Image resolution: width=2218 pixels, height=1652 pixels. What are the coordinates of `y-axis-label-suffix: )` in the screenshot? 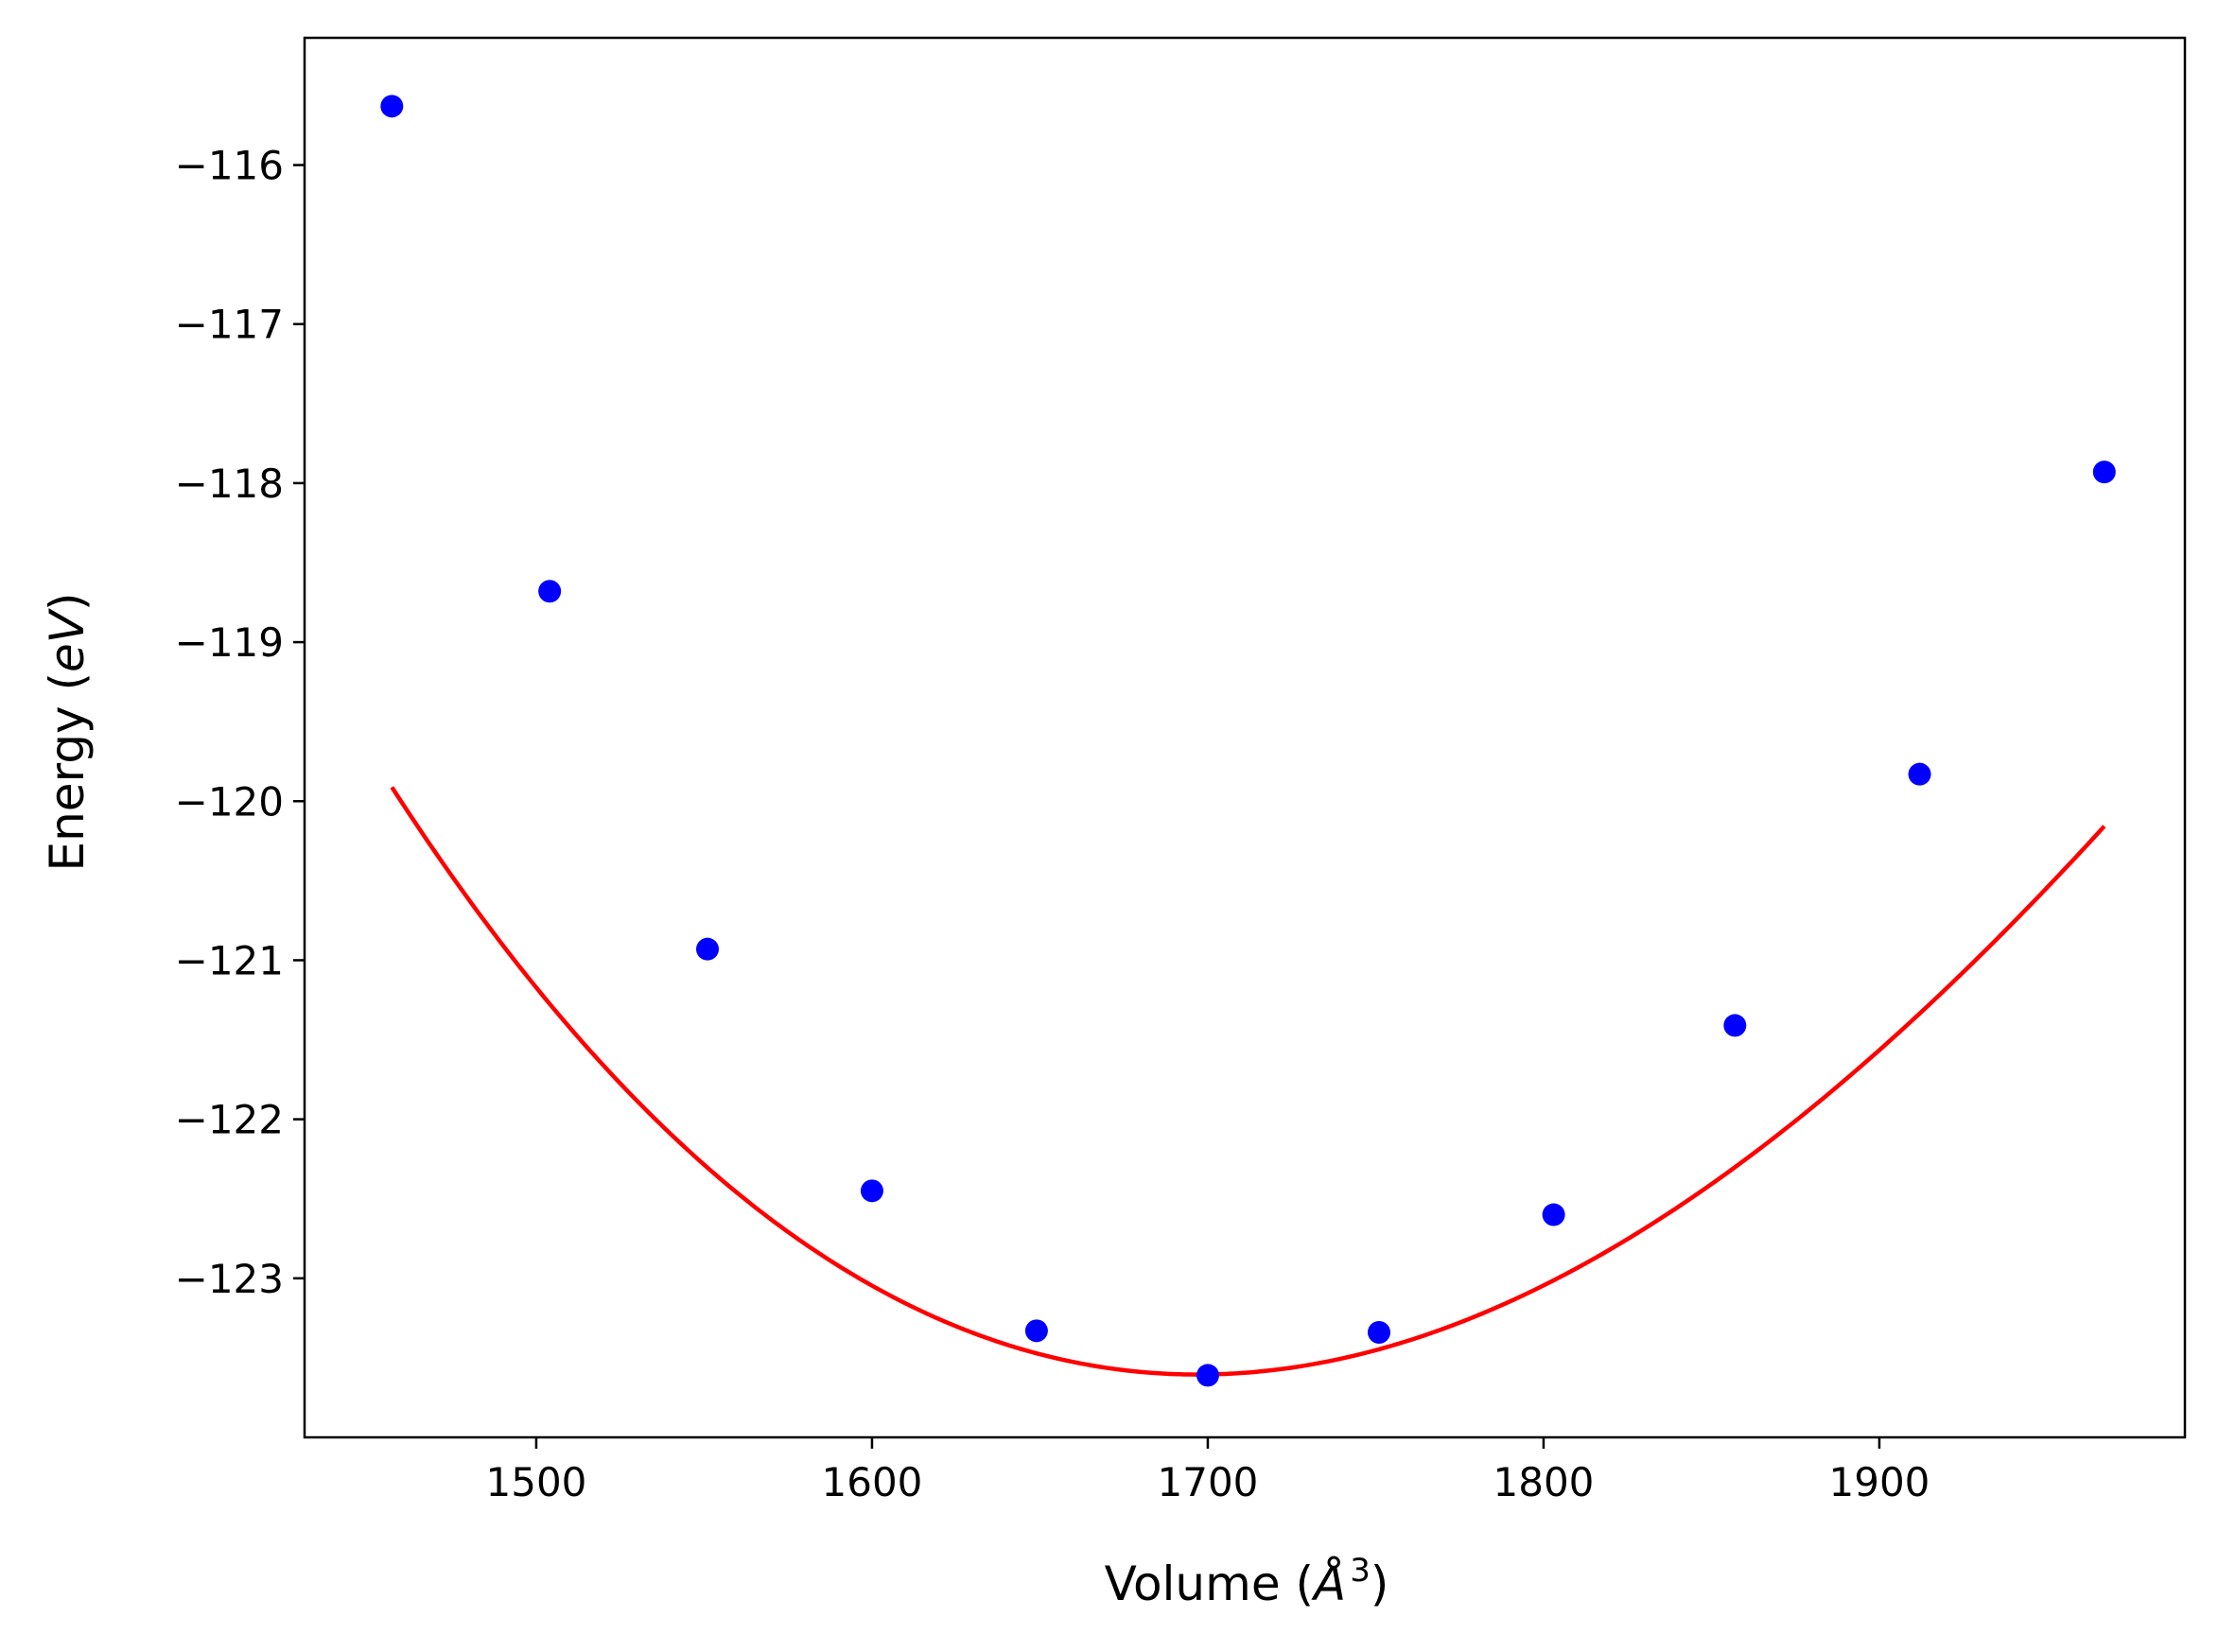 It's located at (67, 603).